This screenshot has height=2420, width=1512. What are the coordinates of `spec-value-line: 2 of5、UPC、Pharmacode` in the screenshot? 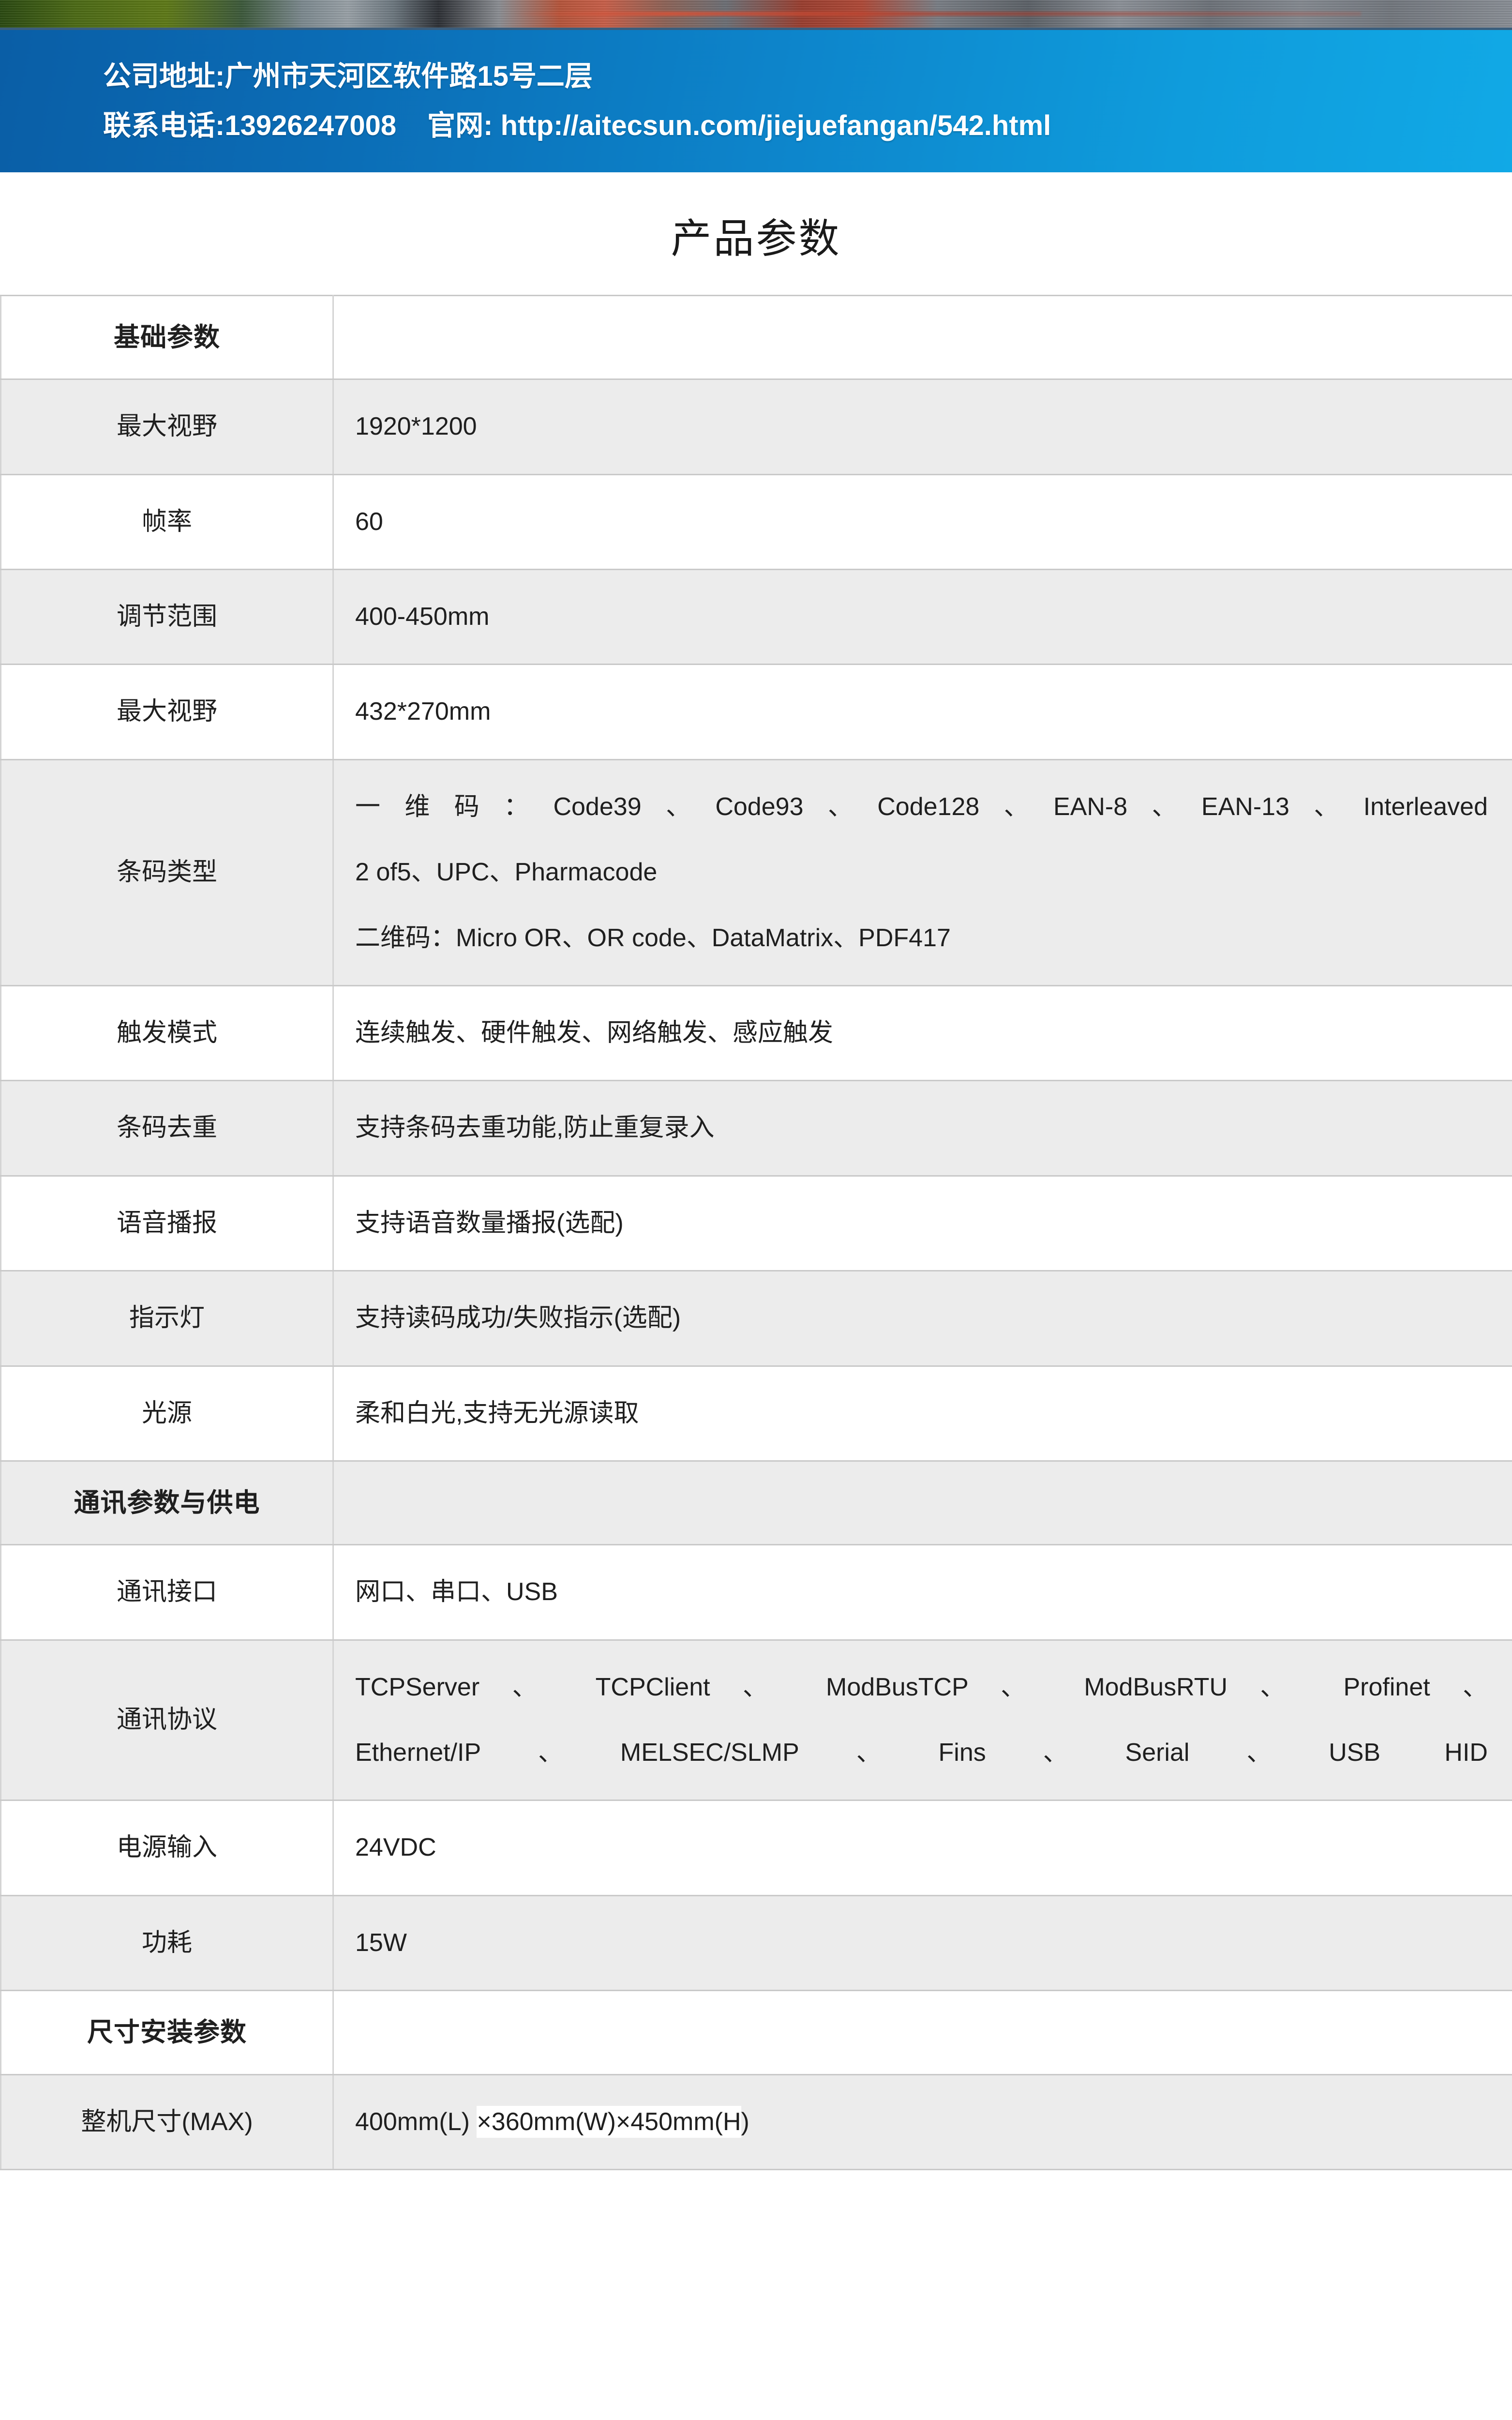 It's located at (506, 872).